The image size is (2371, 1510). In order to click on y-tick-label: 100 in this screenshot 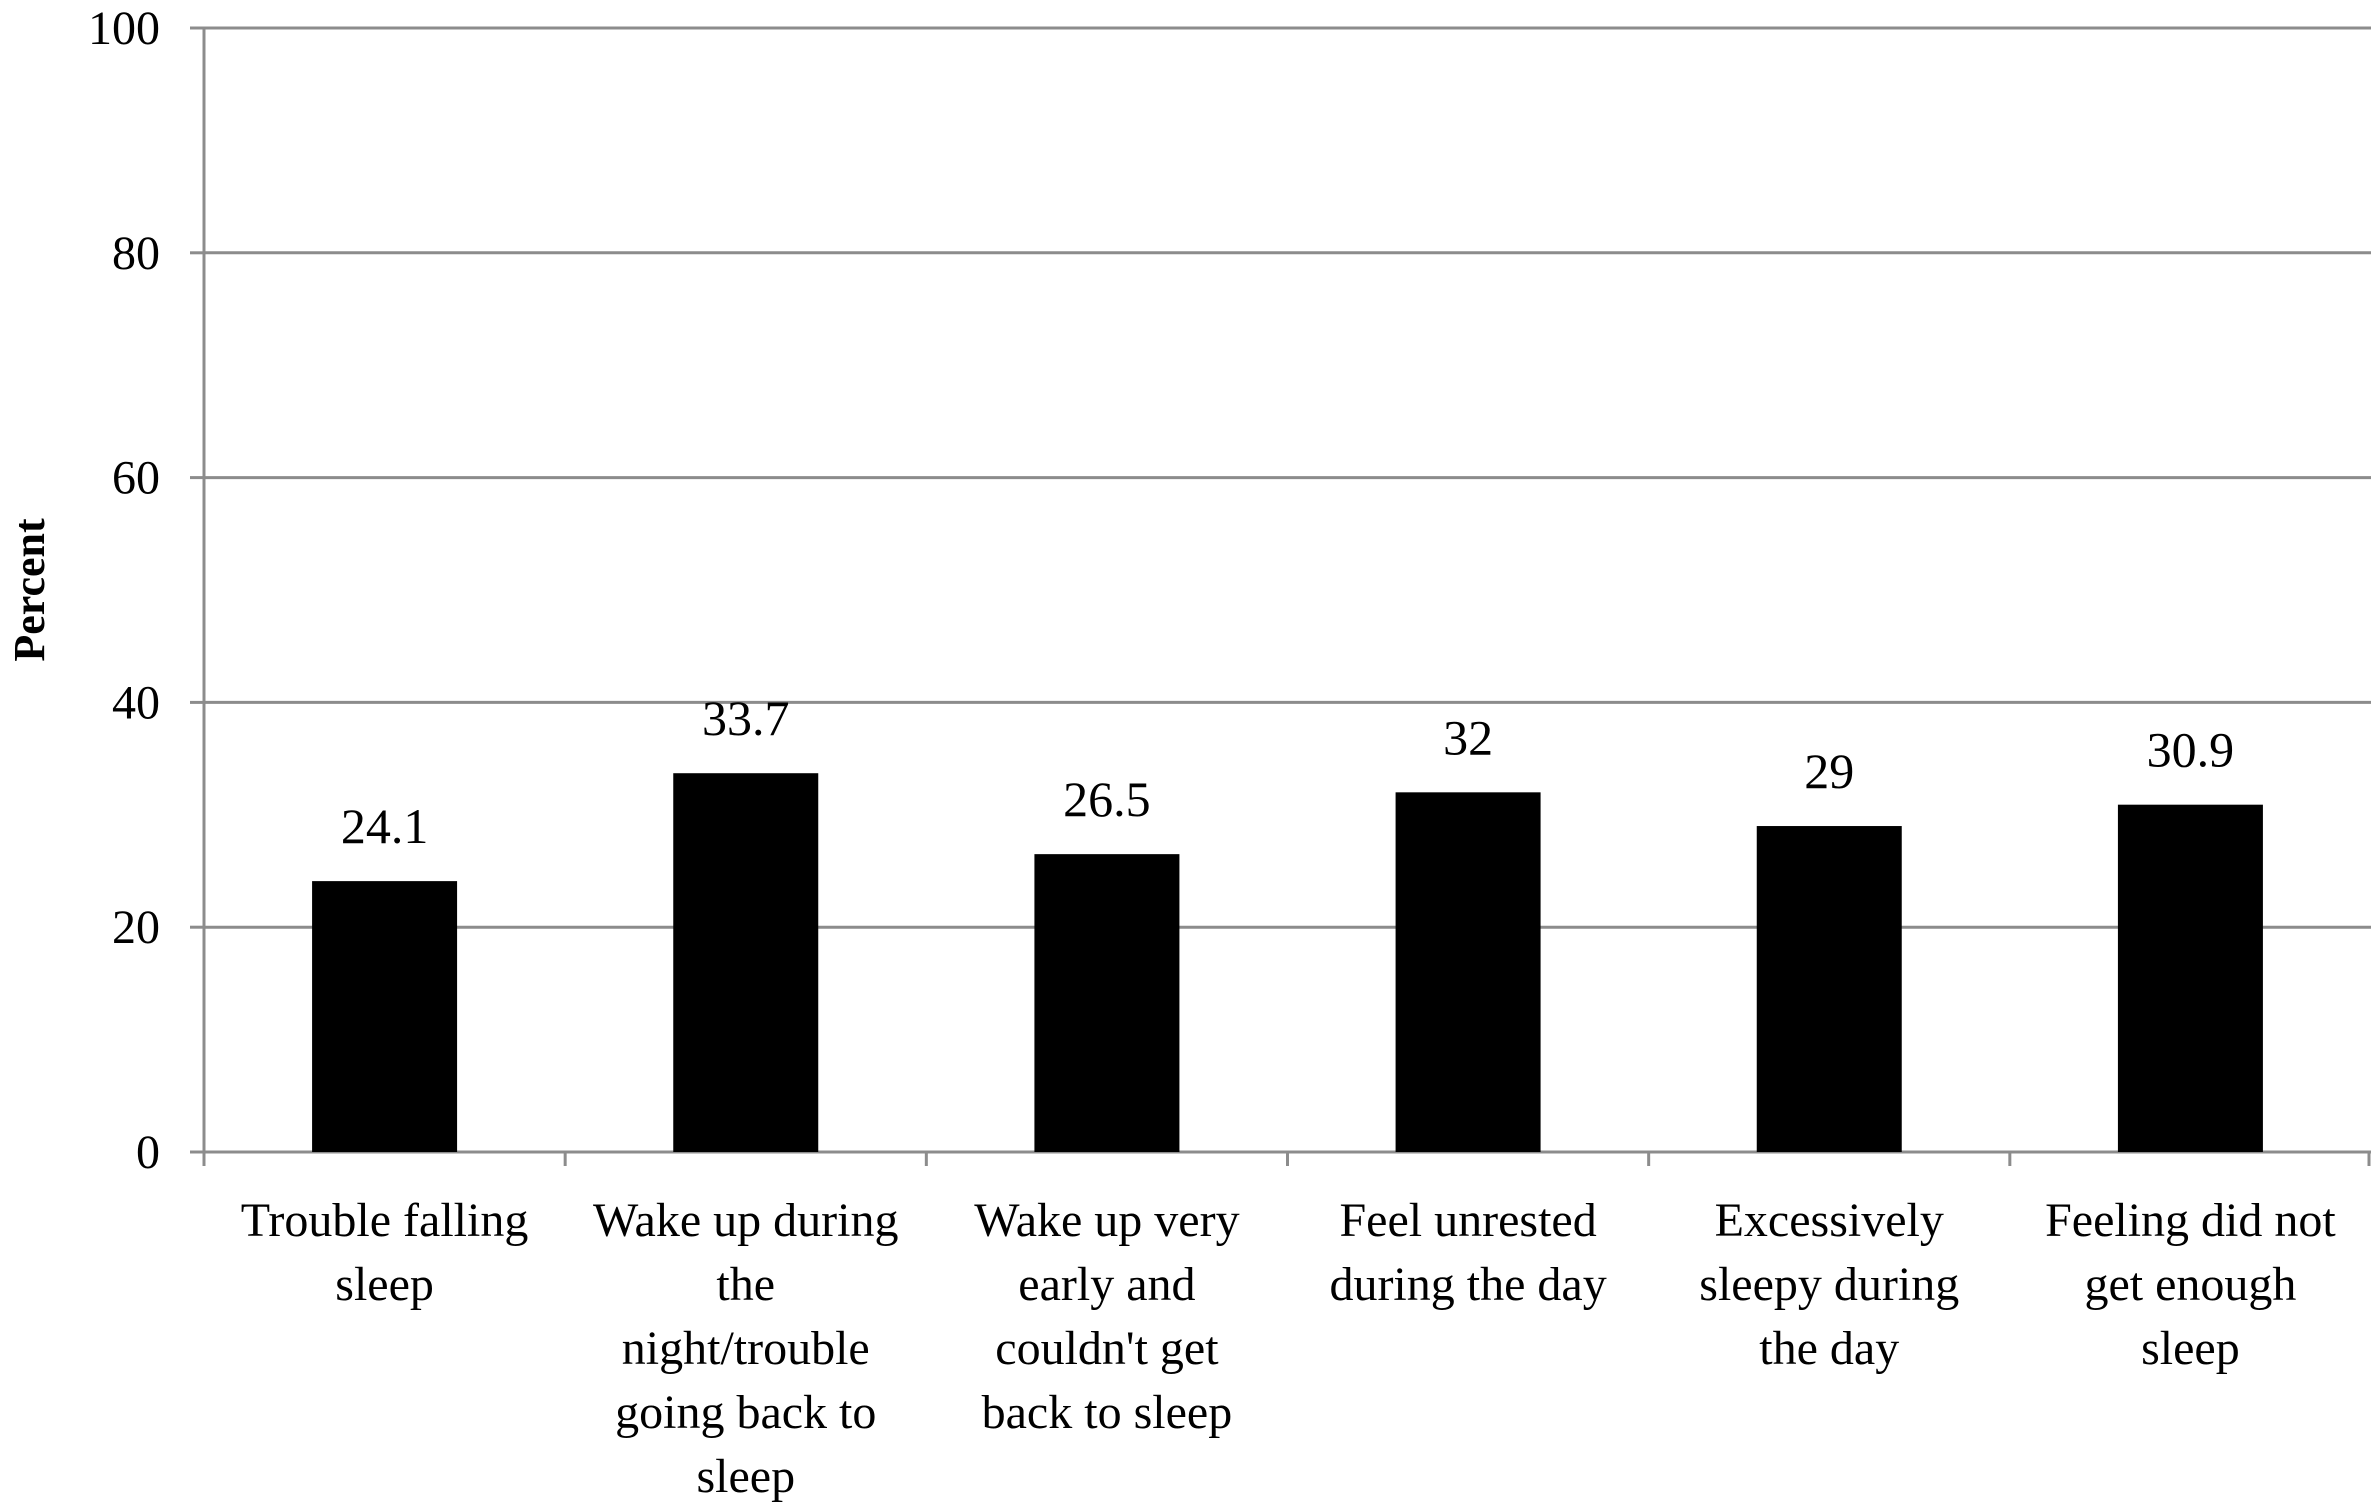, I will do `click(124, 28)`.